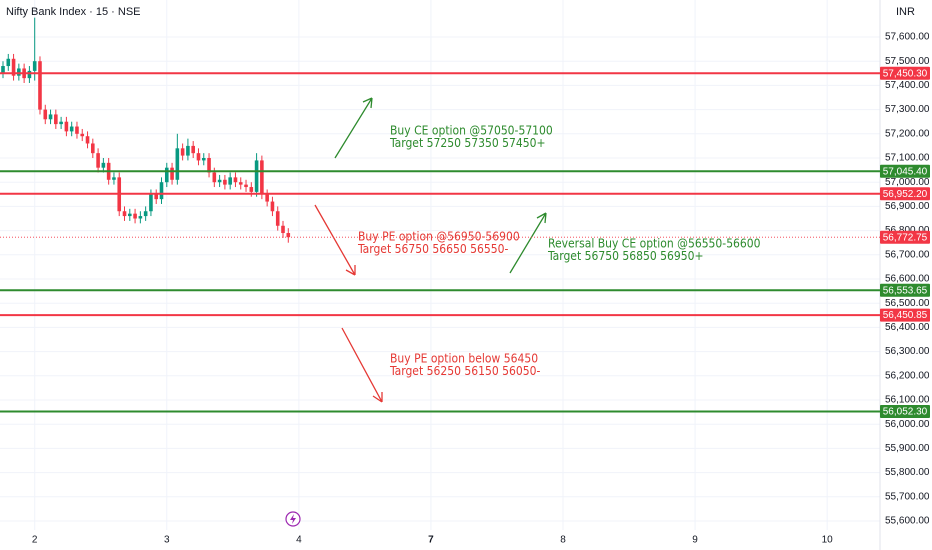 Image resolution: width=932 pixels, height=550 pixels. Describe the element at coordinates (464, 359) in the screenshot. I see `annotation-text: Buy PE option below 56450` at that location.